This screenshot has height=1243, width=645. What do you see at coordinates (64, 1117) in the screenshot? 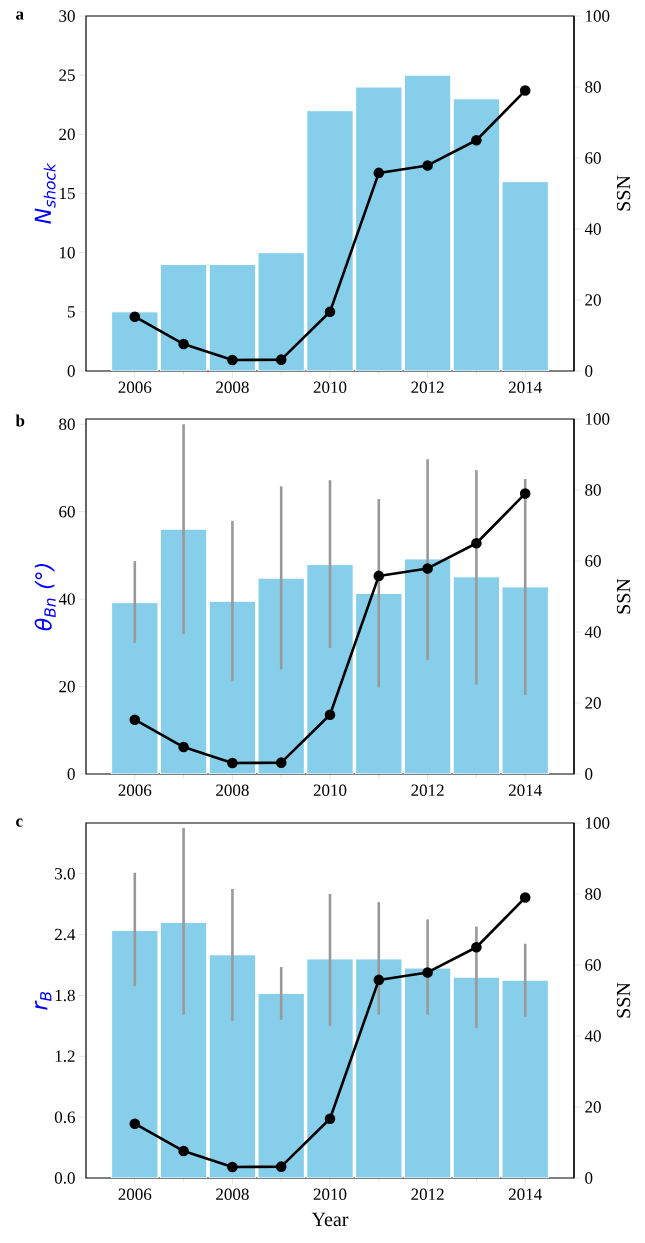
I see `y-tick-label: 0.6` at bounding box center [64, 1117].